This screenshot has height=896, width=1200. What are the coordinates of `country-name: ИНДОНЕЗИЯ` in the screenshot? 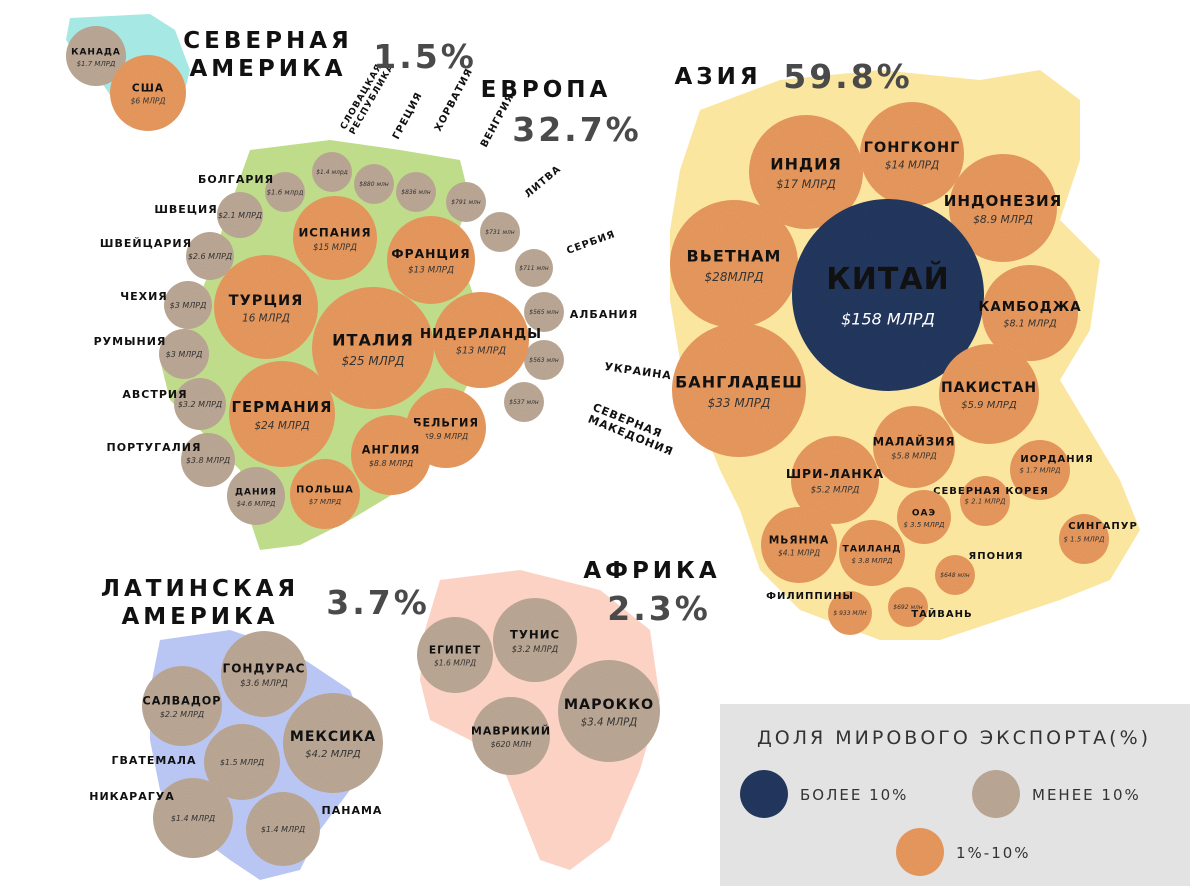 It's located at (1003, 201).